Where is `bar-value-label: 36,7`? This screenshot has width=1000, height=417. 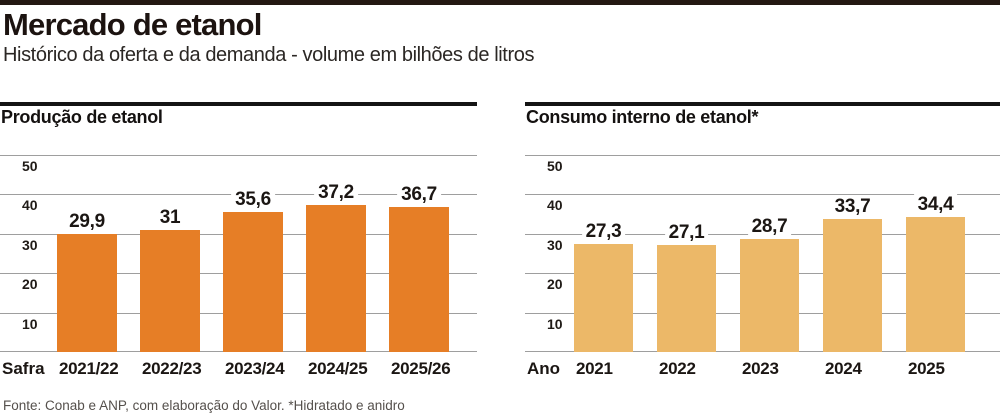 bar-value-label: 36,7 is located at coordinates (419, 195).